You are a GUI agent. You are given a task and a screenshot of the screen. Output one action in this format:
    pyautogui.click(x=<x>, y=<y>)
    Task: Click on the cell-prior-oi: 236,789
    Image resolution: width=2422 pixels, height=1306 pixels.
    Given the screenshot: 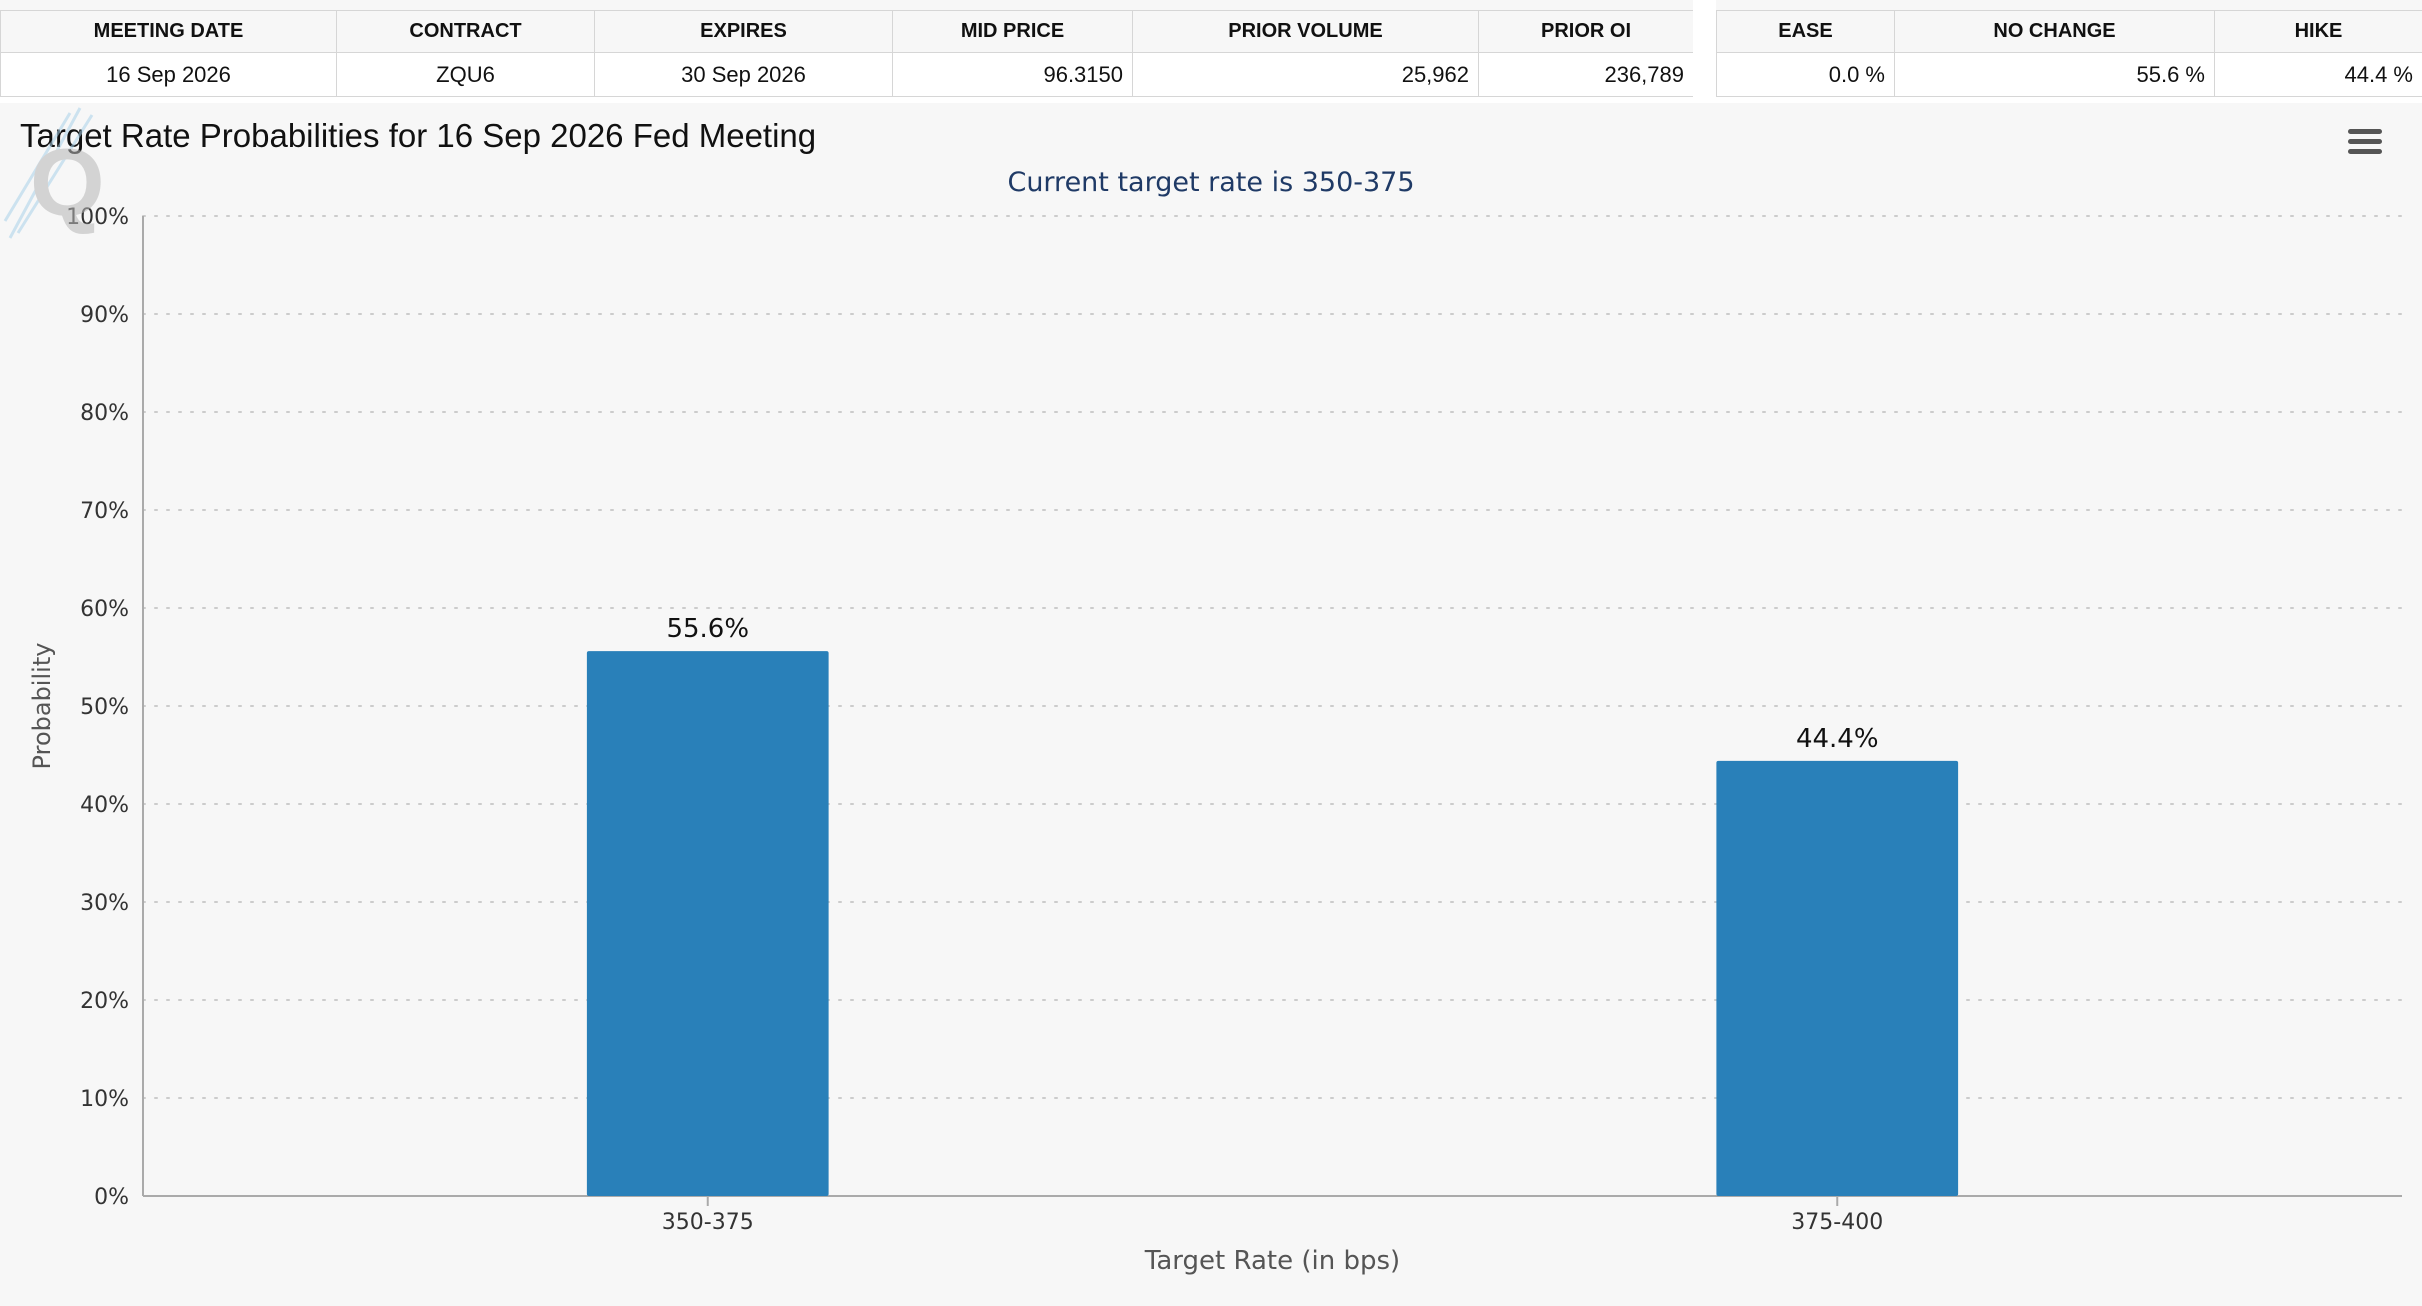 What is the action you would take?
    pyautogui.click(x=1586, y=74)
    